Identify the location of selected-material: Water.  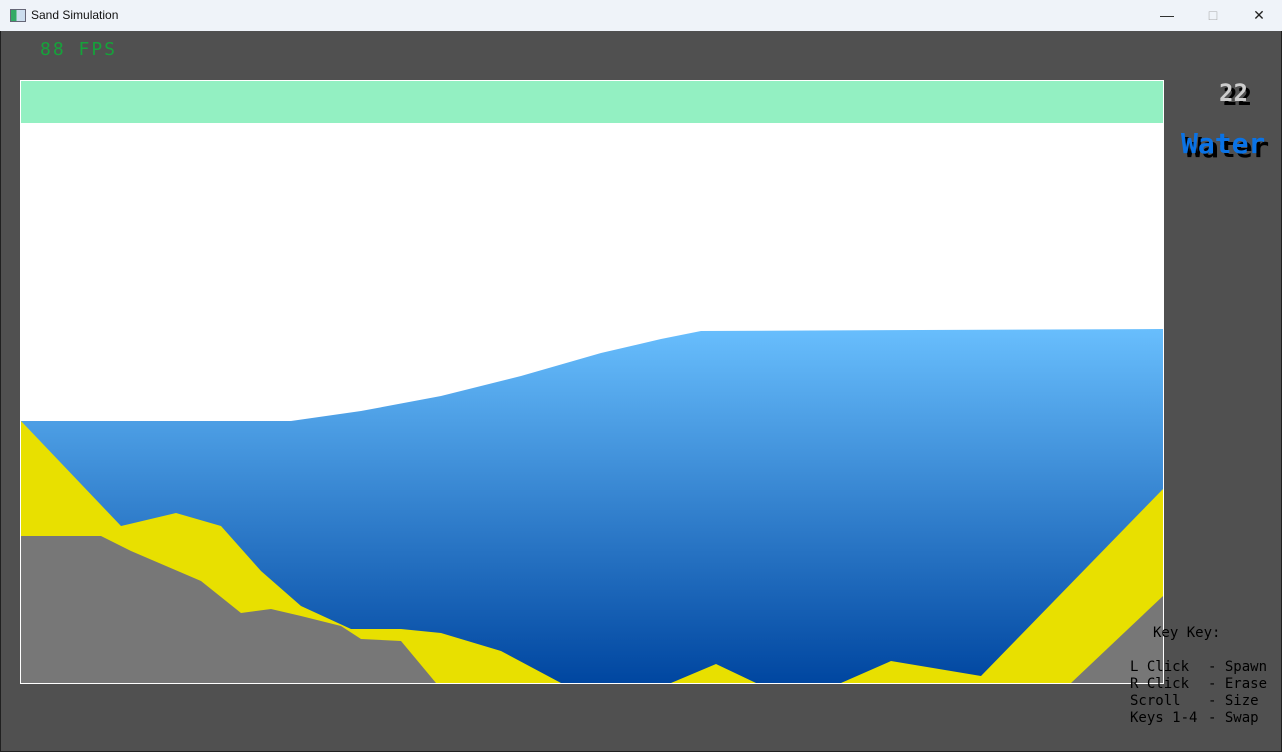
(1223, 143).